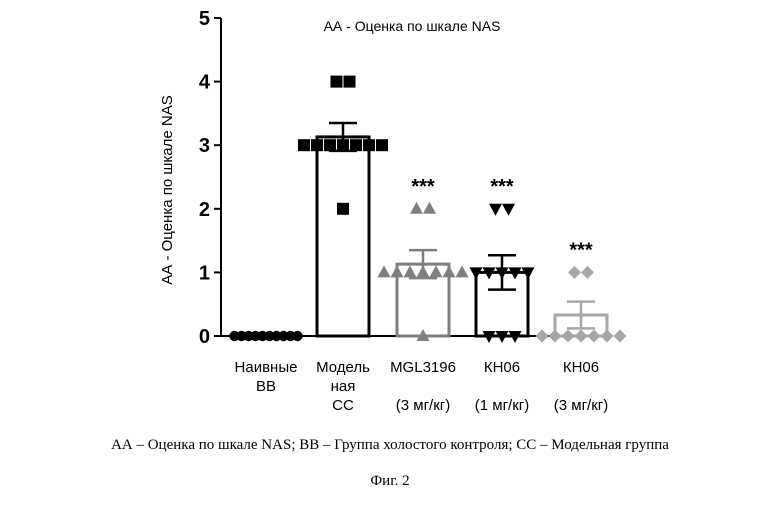 The width and height of the screenshot is (780, 506). What do you see at coordinates (343, 367) in the screenshot?
I see `x-tick-label: Модель` at bounding box center [343, 367].